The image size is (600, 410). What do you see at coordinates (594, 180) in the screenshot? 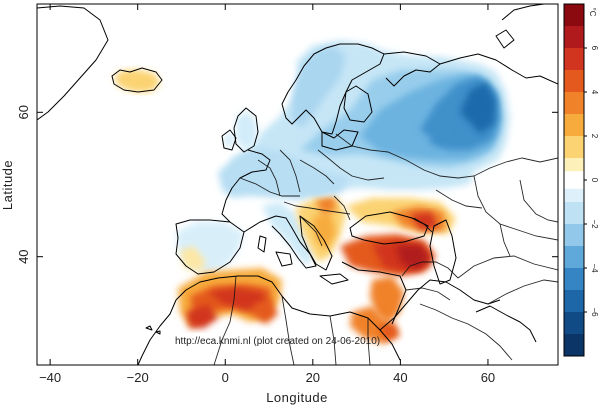
I see `colorbar-label: 0` at bounding box center [594, 180].